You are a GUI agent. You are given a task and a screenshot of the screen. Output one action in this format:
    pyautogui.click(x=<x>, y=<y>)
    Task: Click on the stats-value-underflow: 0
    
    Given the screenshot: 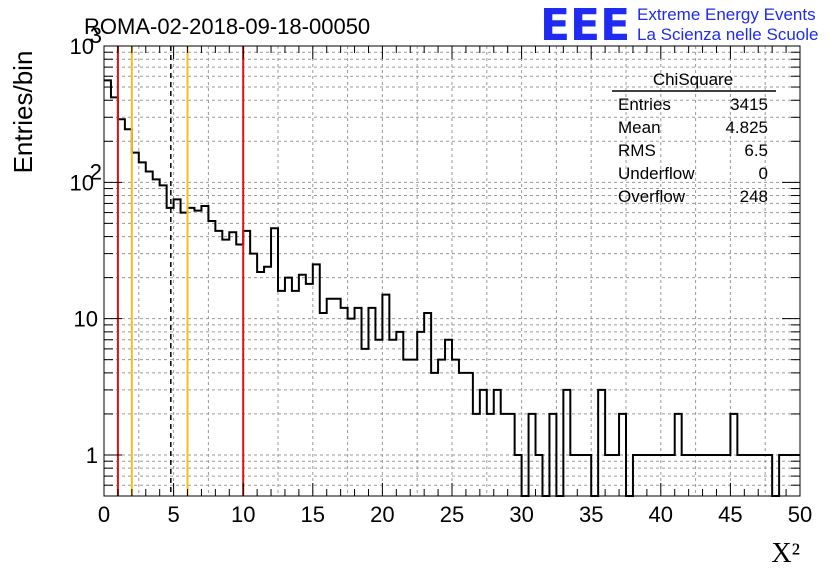 What is the action you would take?
    pyautogui.click(x=763, y=173)
    